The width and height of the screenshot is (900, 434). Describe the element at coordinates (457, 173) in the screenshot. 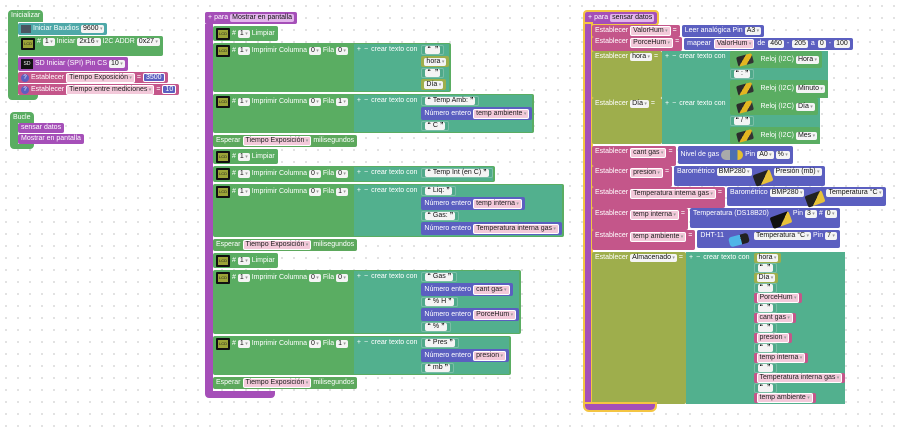

I see `text-literal: Temp Int (en C)` at that location.